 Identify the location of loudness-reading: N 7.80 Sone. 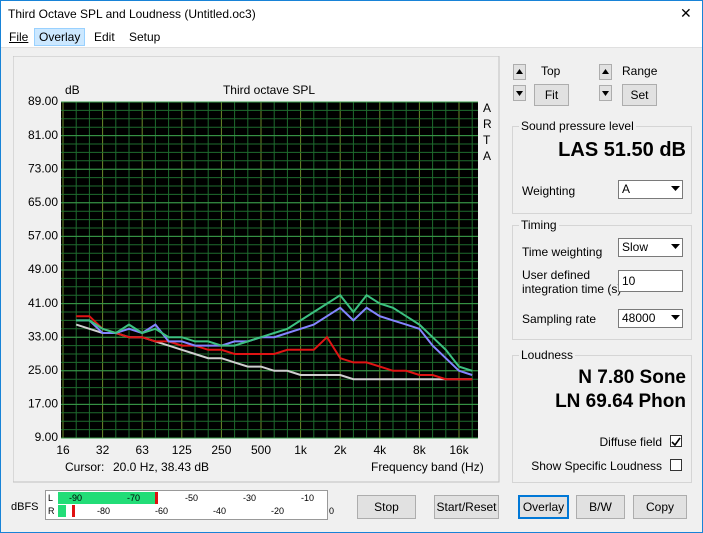
(632, 377).